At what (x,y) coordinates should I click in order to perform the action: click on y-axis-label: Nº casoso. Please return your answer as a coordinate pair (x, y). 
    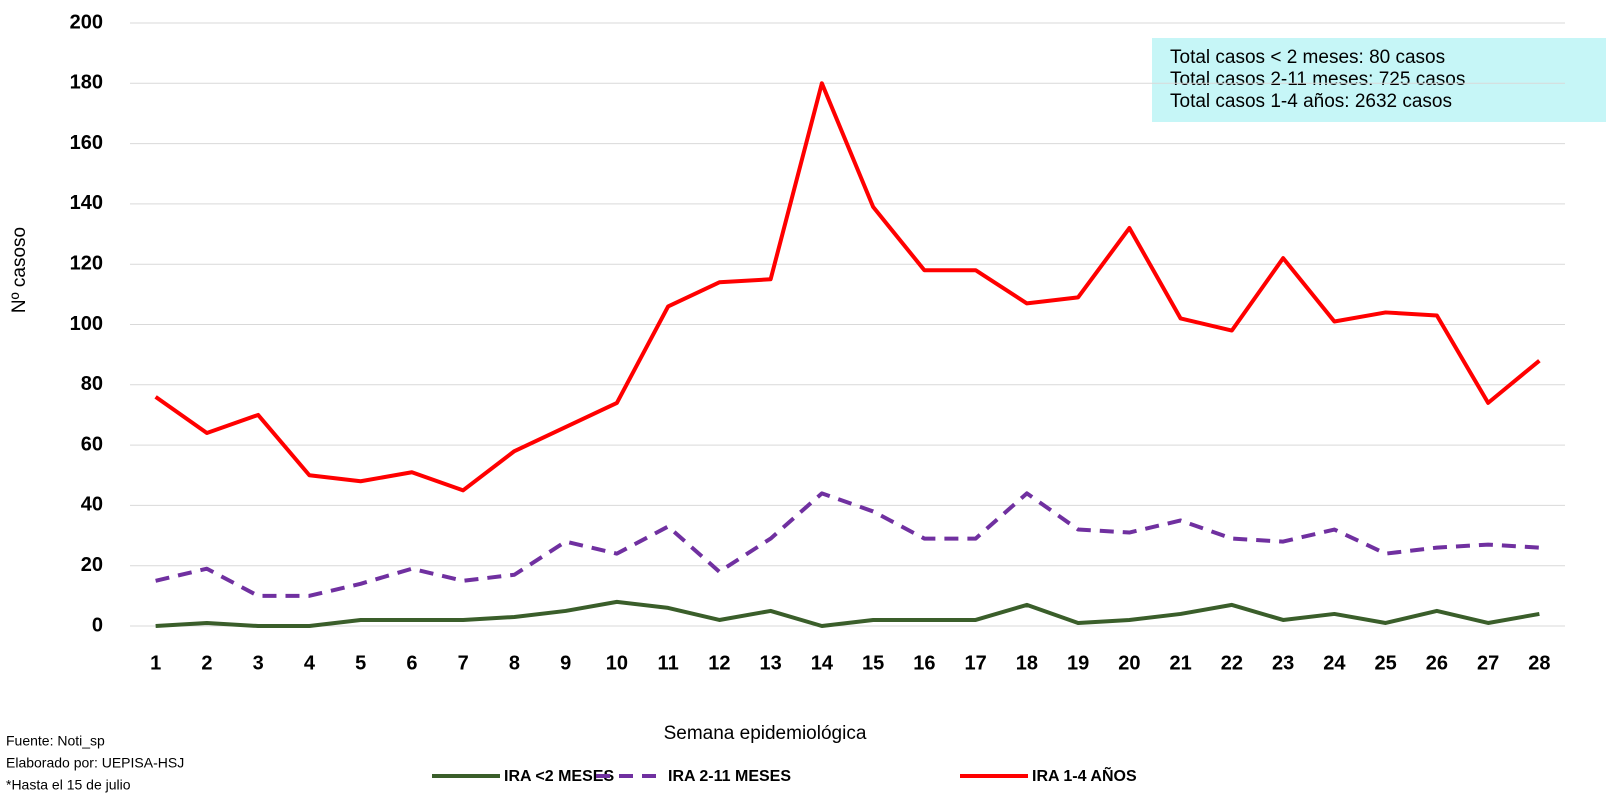
    Looking at the image, I should click on (19, 270).